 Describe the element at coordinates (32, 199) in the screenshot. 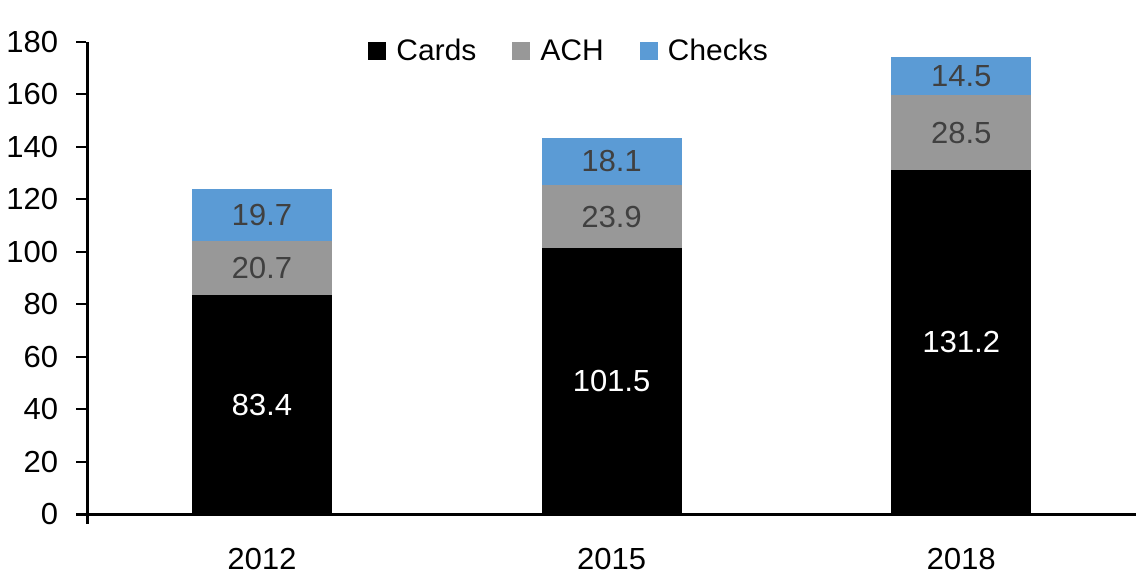

I see `y-axis-tick-label: 120` at that location.